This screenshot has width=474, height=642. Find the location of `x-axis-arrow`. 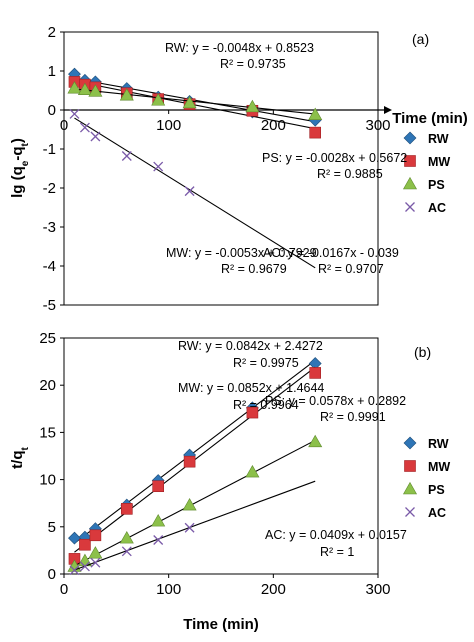

x-axis-arrow is located at coordinates (388, 110).